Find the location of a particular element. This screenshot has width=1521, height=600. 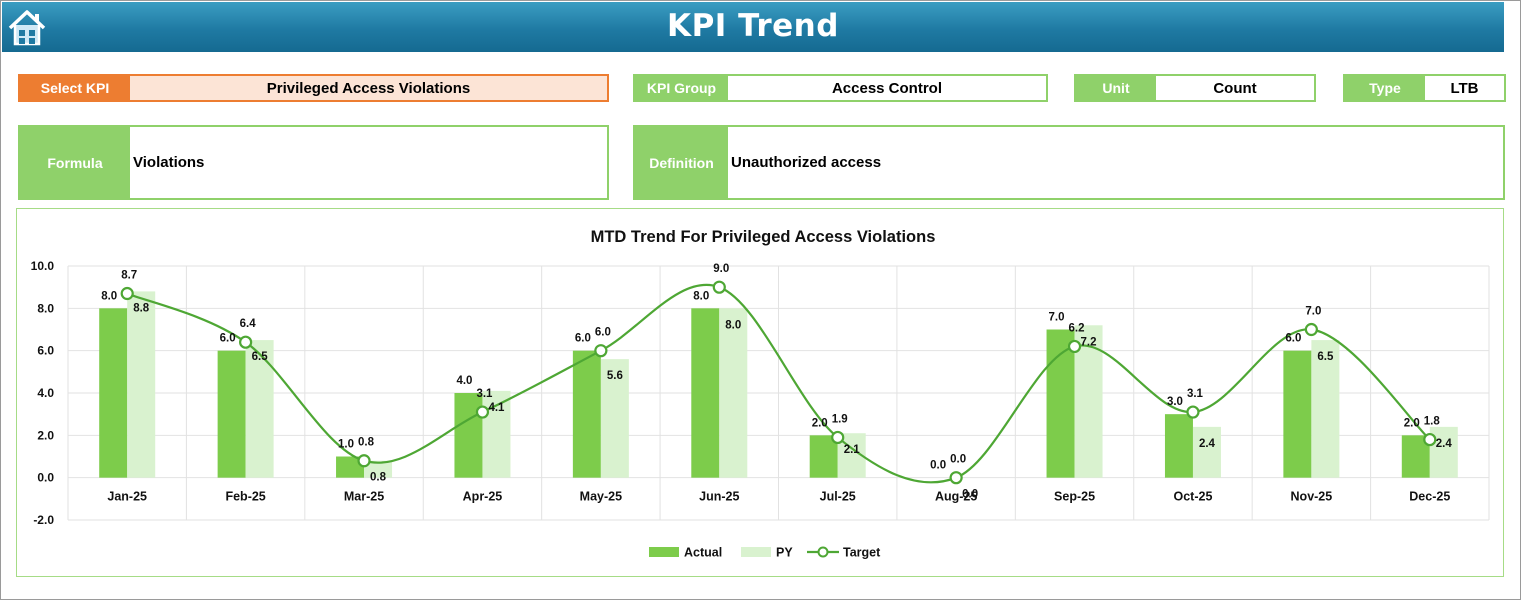

data-label-target: 1.8 is located at coordinates (1432, 422).